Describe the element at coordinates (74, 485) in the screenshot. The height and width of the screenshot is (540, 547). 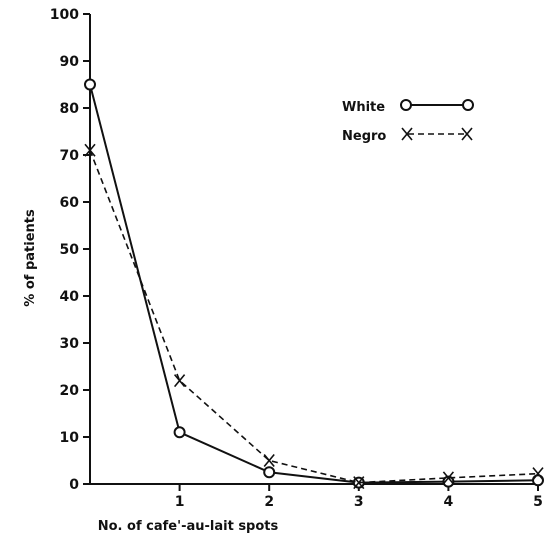
I see `y-tick-label: 0` at that location.